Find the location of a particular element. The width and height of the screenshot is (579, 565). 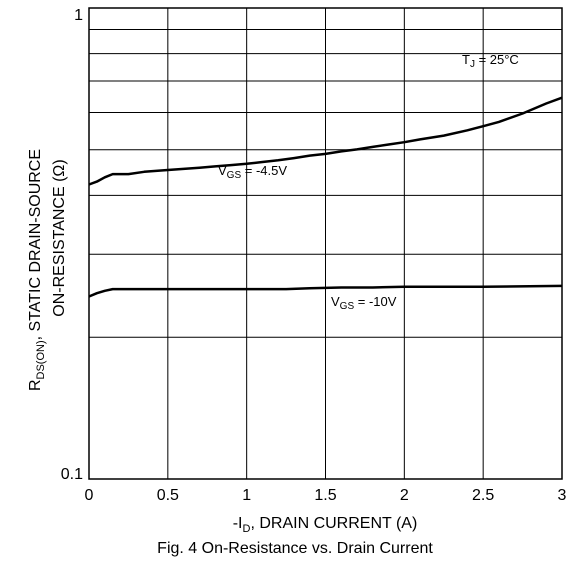

x-tick-label: 1.5 is located at coordinates (325, 495).